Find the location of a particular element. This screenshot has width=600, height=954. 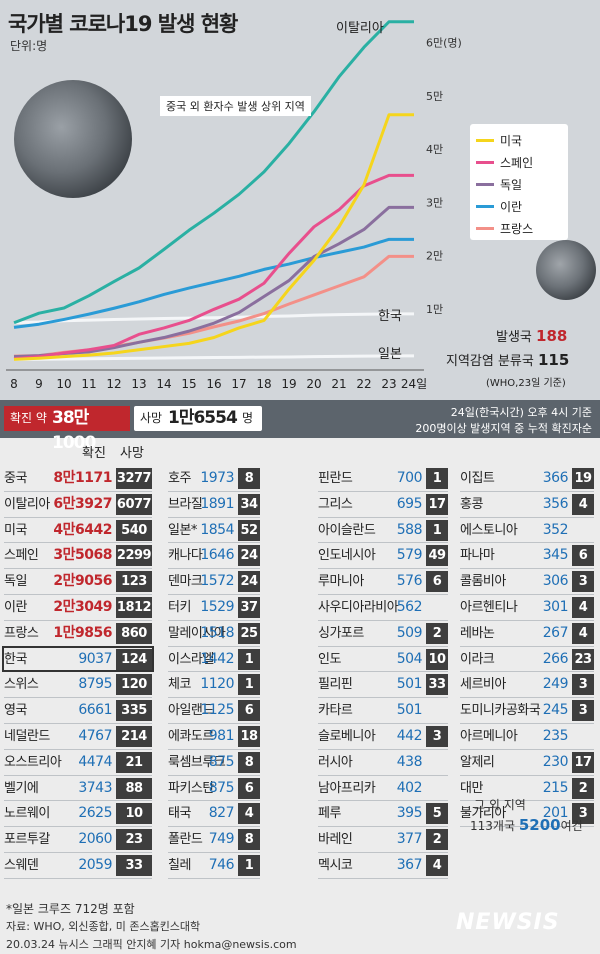

x-tick-label: 12 is located at coordinates (113, 384).